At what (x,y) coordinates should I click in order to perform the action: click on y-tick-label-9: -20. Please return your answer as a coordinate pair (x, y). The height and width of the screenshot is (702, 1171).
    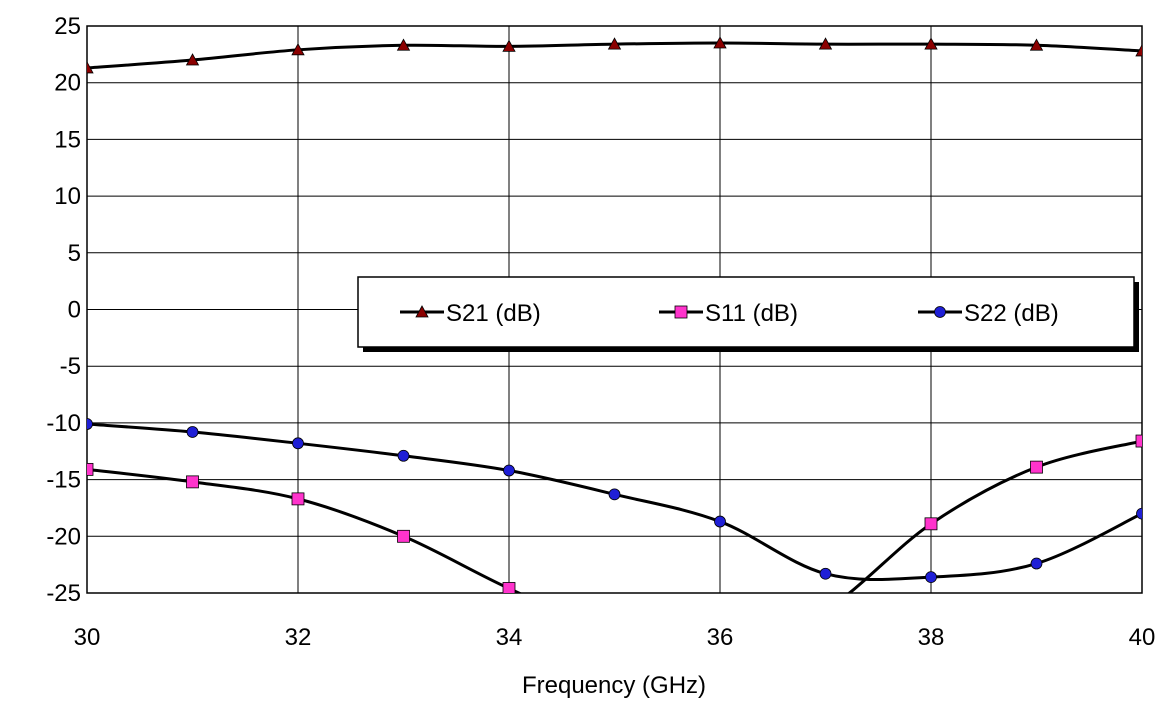
    Looking at the image, I should click on (63, 536).